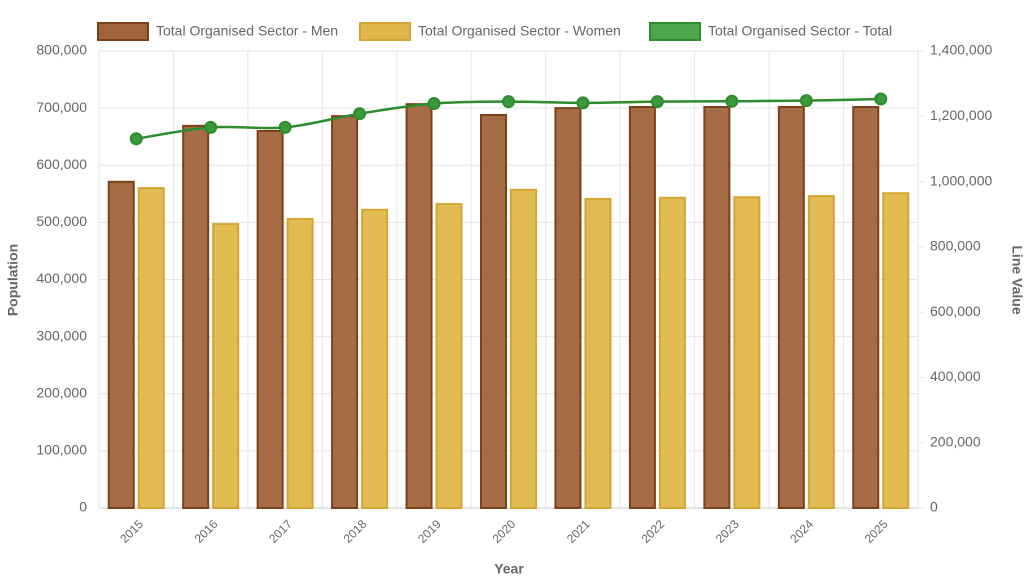 The image size is (1030, 585). Describe the element at coordinates (955, 376) in the screenshot. I see `y2-tick-label: 400,000` at that location.